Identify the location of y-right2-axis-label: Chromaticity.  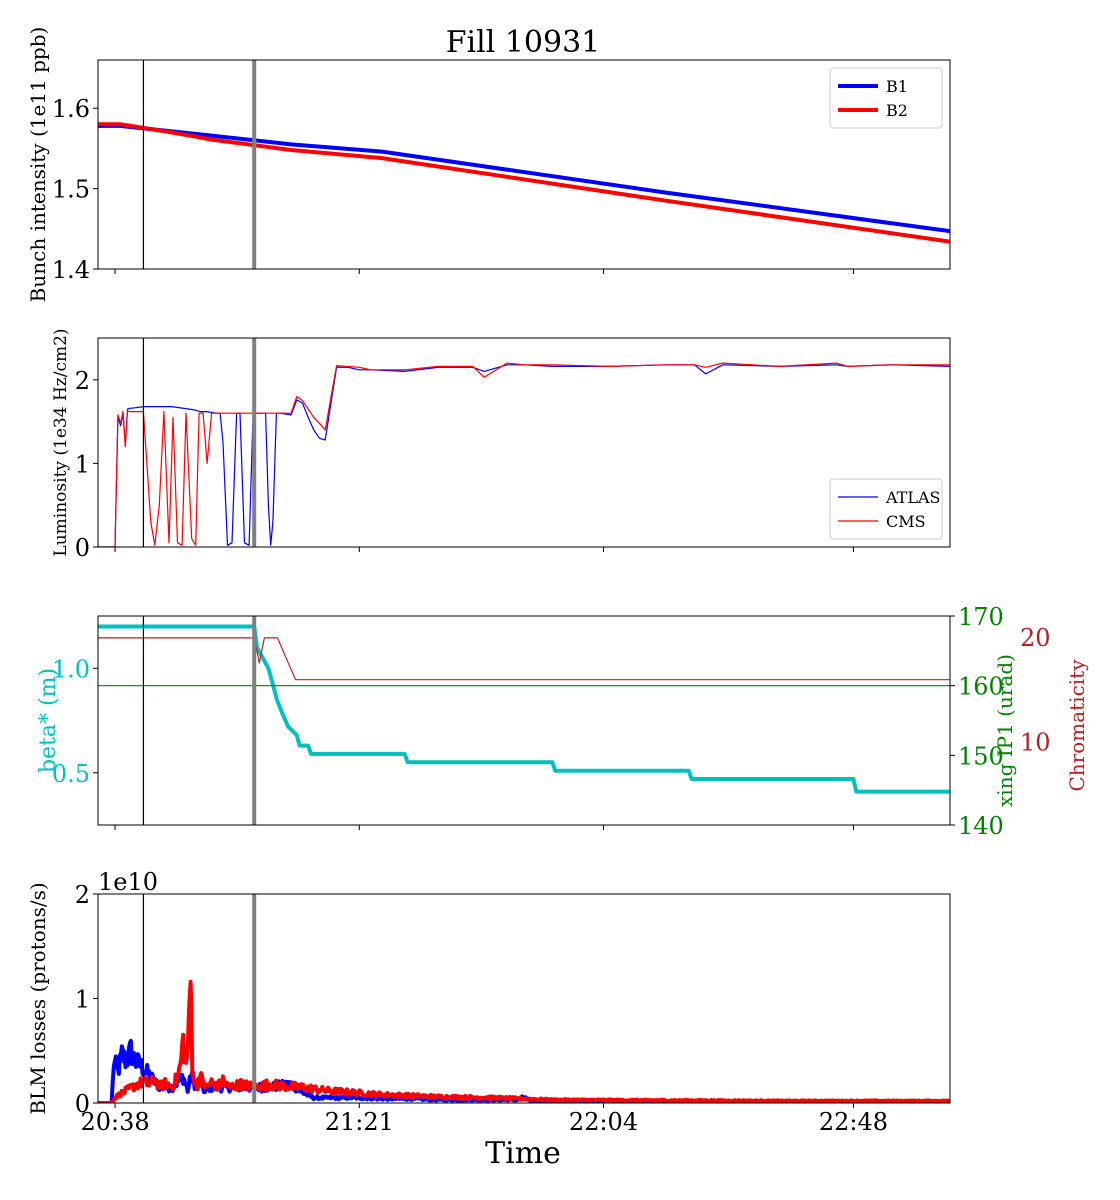
(1077, 725).